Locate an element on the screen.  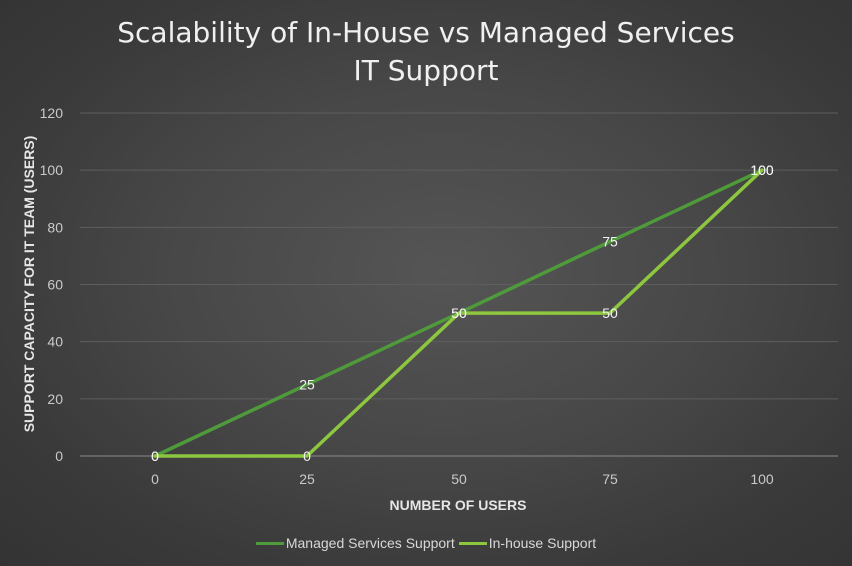
y-tick-label: 60 is located at coordinates (55, 285).